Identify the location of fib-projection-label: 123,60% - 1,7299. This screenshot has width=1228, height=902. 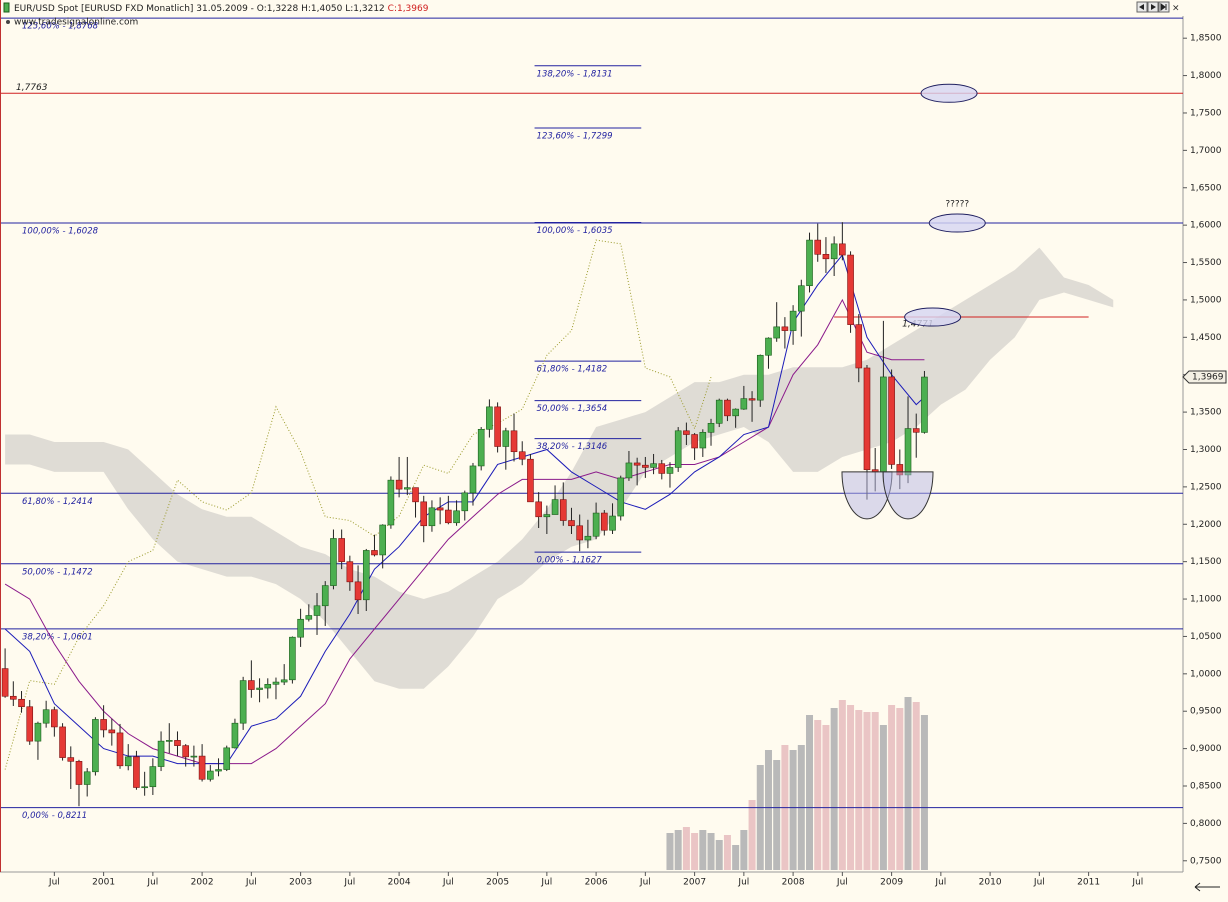
(575, 137).